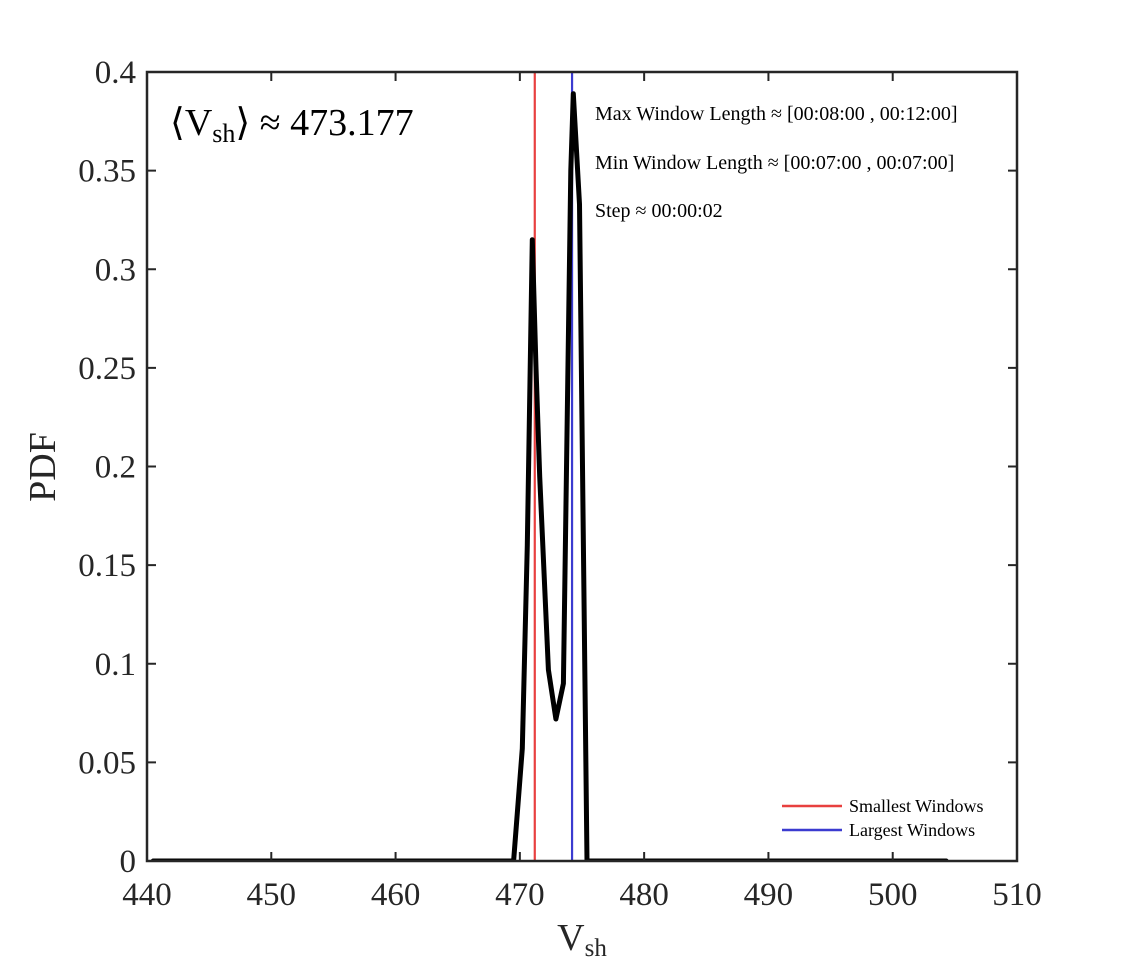 This screenshot has height=969, width=1125. Describe the element at coordinates (115, 468) in the screenshot. I see `y-tick-label: 0.2` at that location.